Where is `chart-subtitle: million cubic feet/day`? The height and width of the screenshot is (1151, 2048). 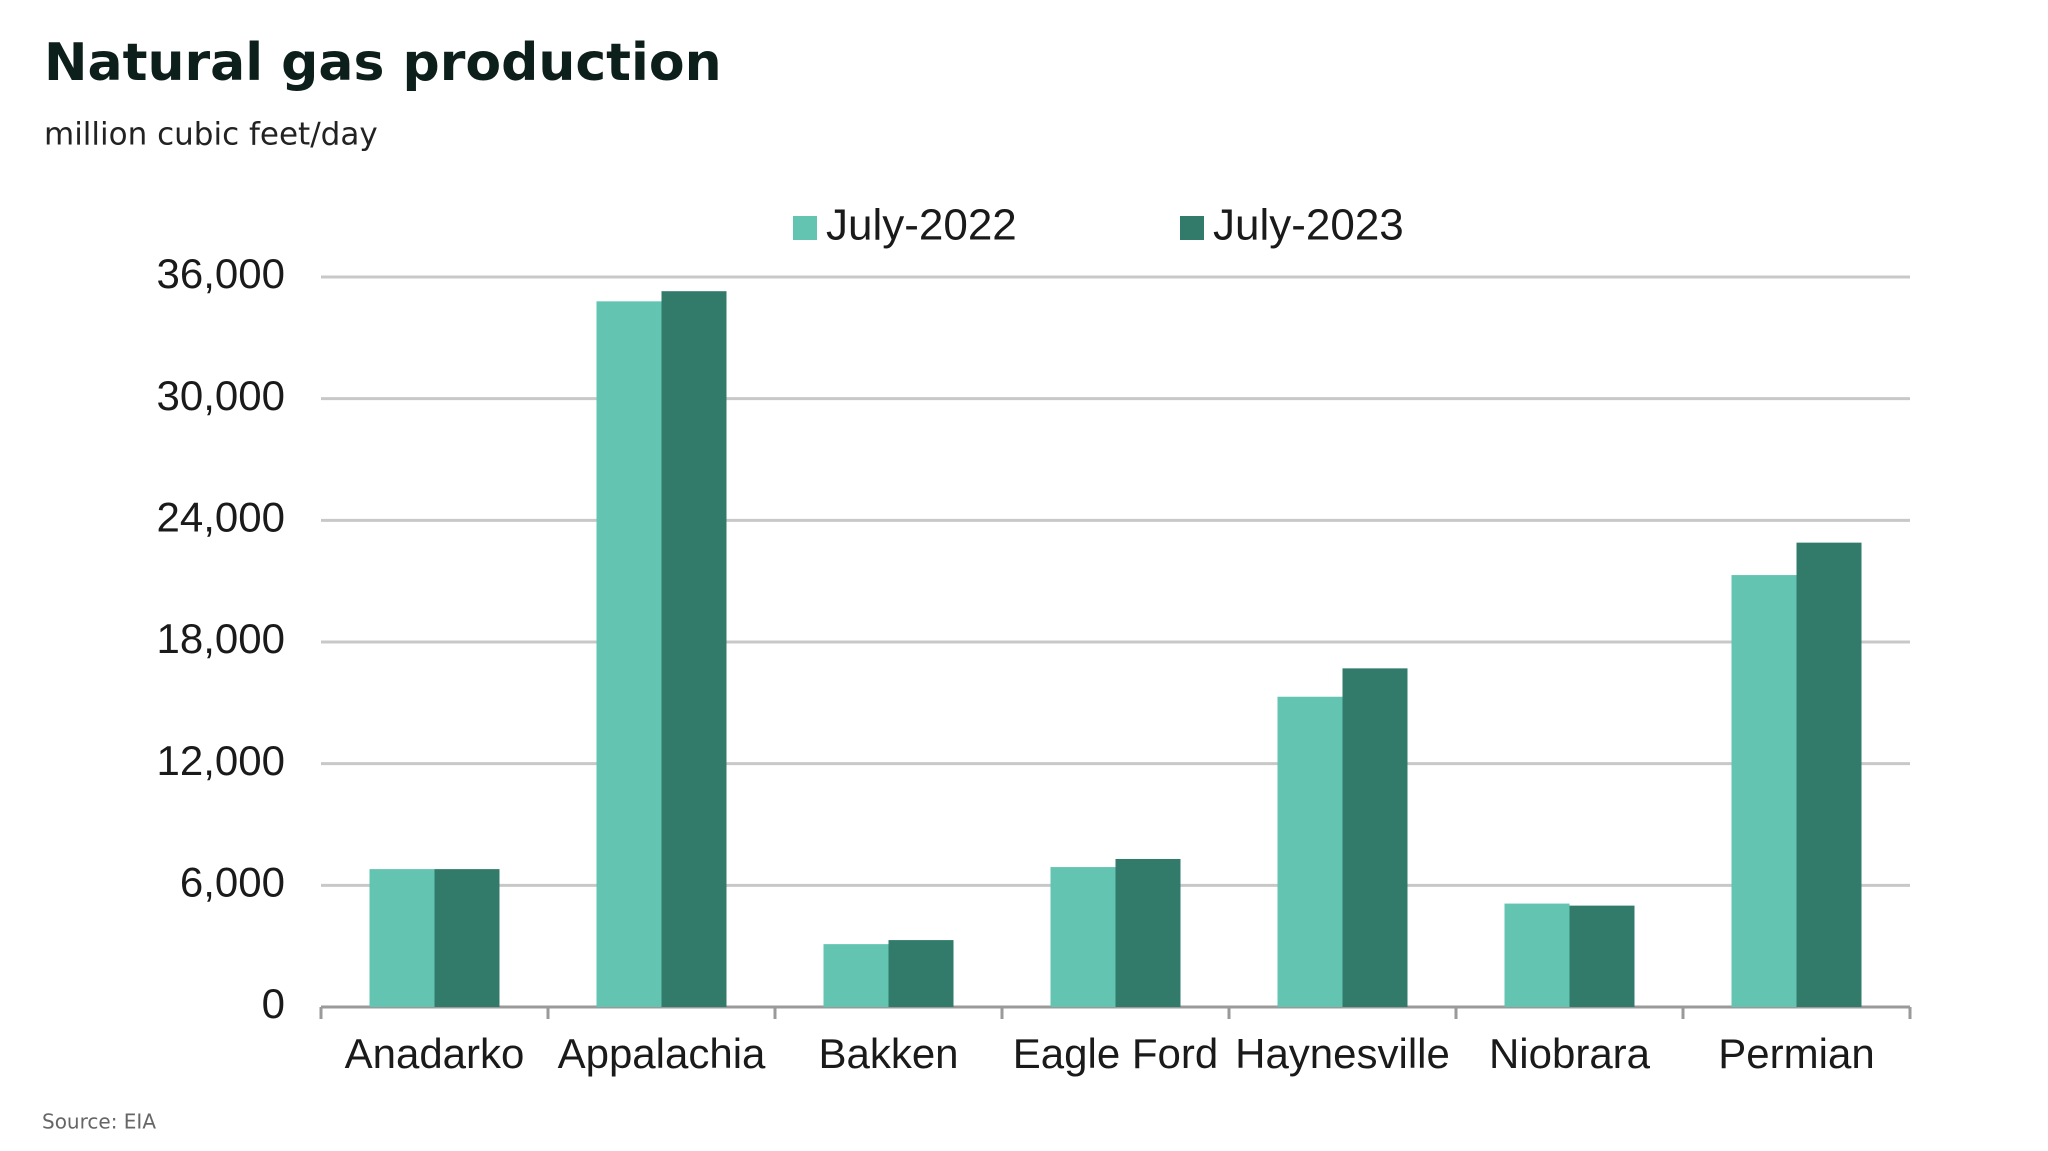
chart-subtitle: million cubic feet/day is located at coordinates (211, 135).